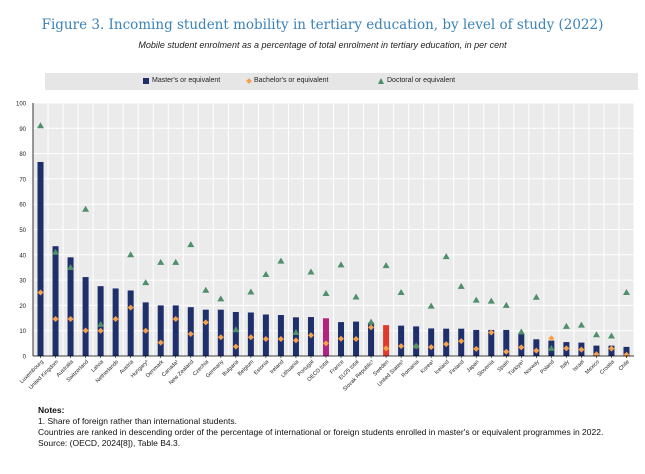  I want to click on y-tick-label: 60, so click(22, 206).